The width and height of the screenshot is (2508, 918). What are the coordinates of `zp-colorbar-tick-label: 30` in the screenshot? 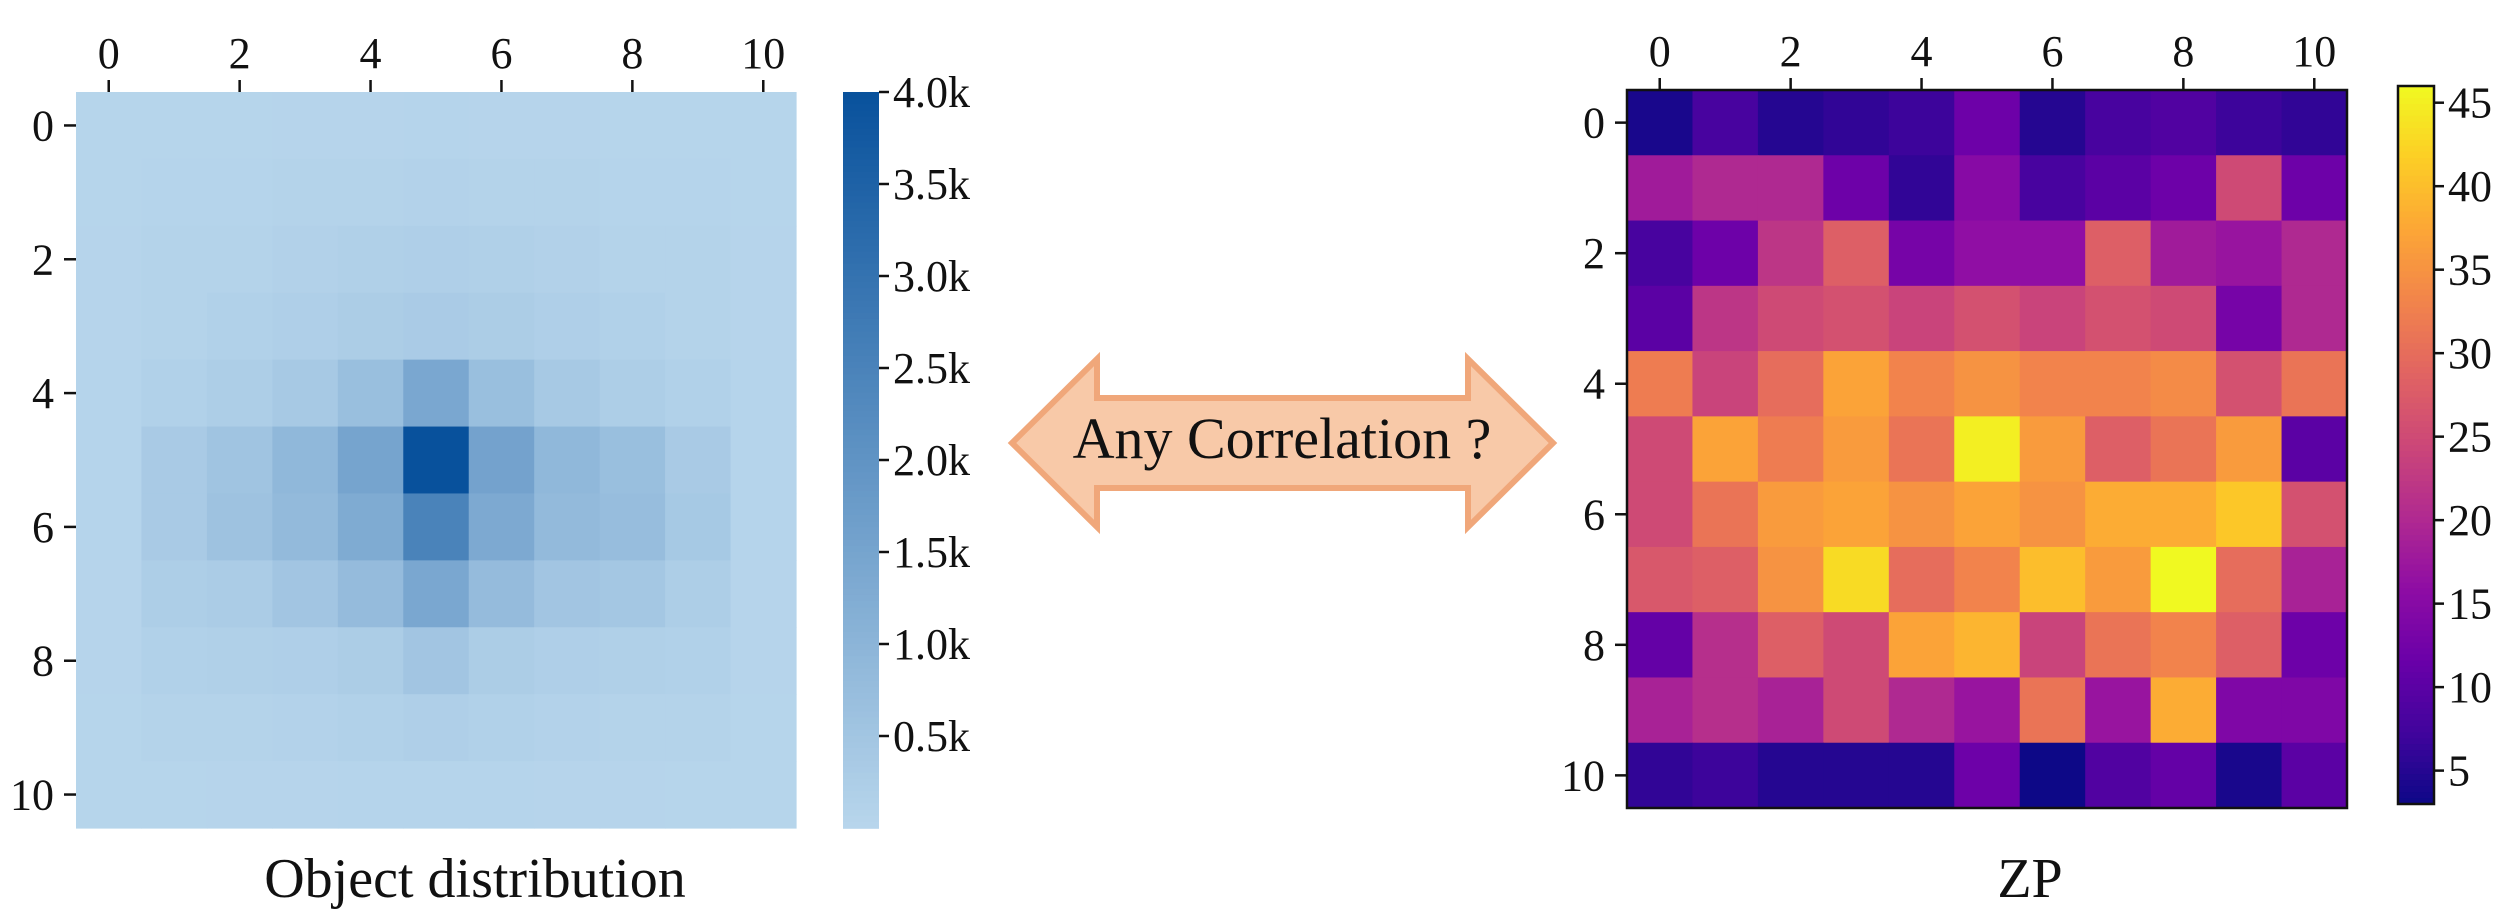 It's located at (2470, 353).